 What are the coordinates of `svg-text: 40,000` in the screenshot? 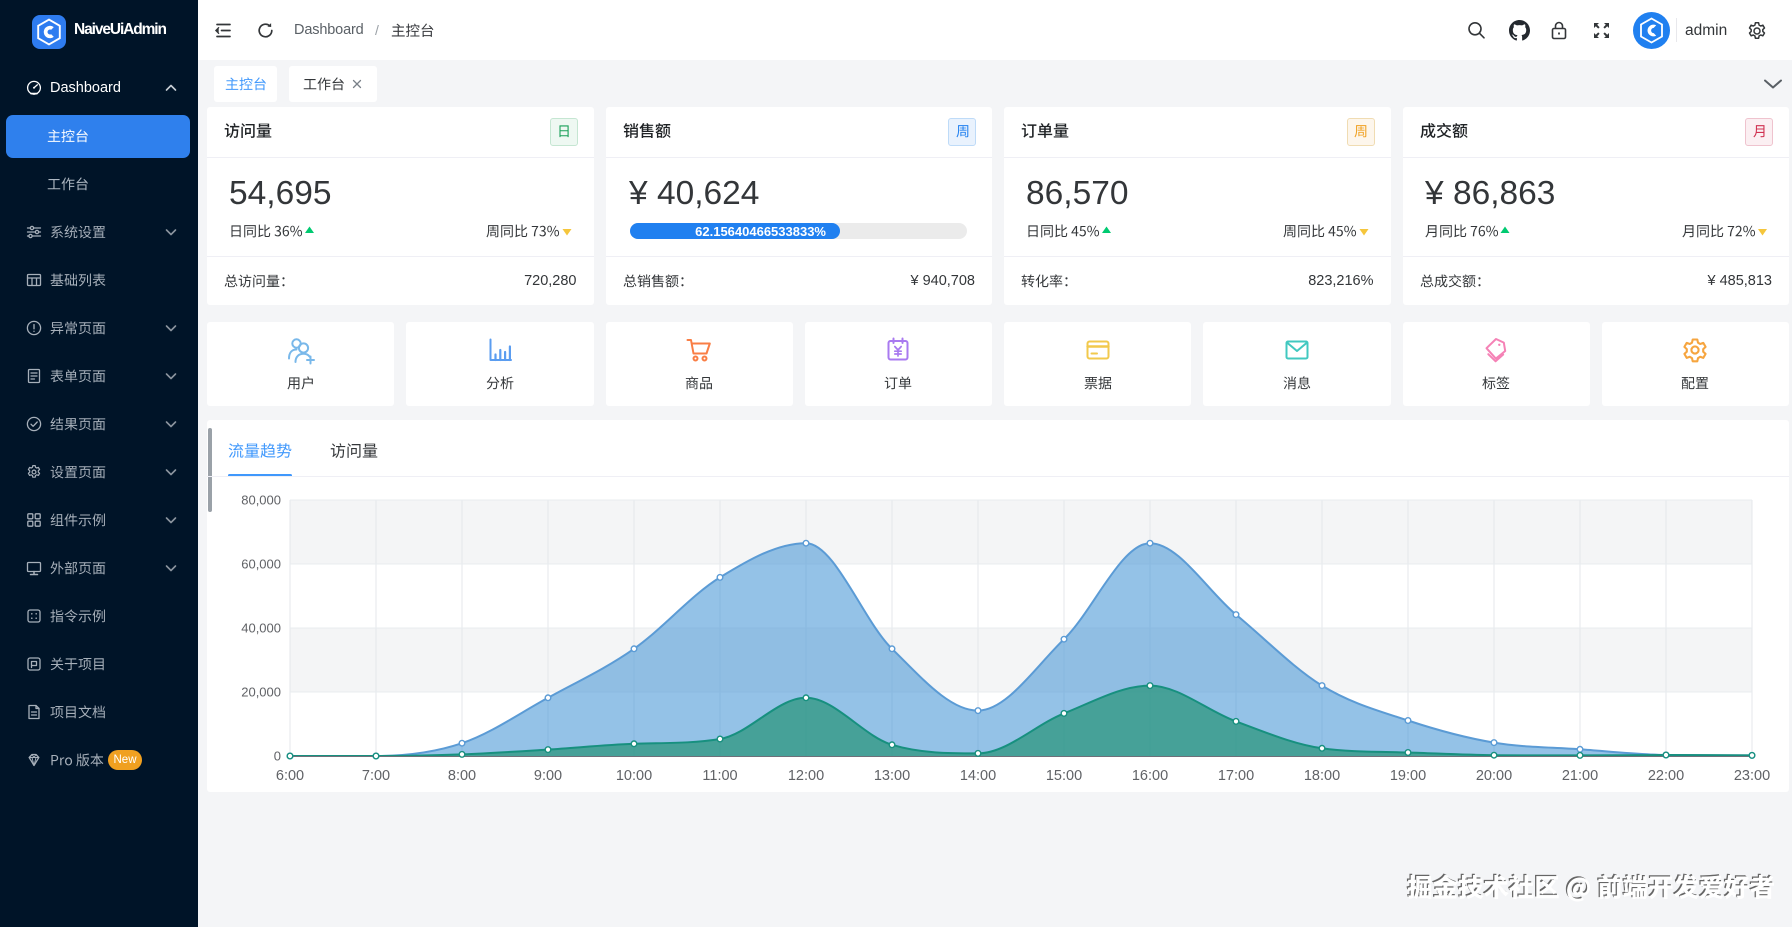 It's located at (261, 628).